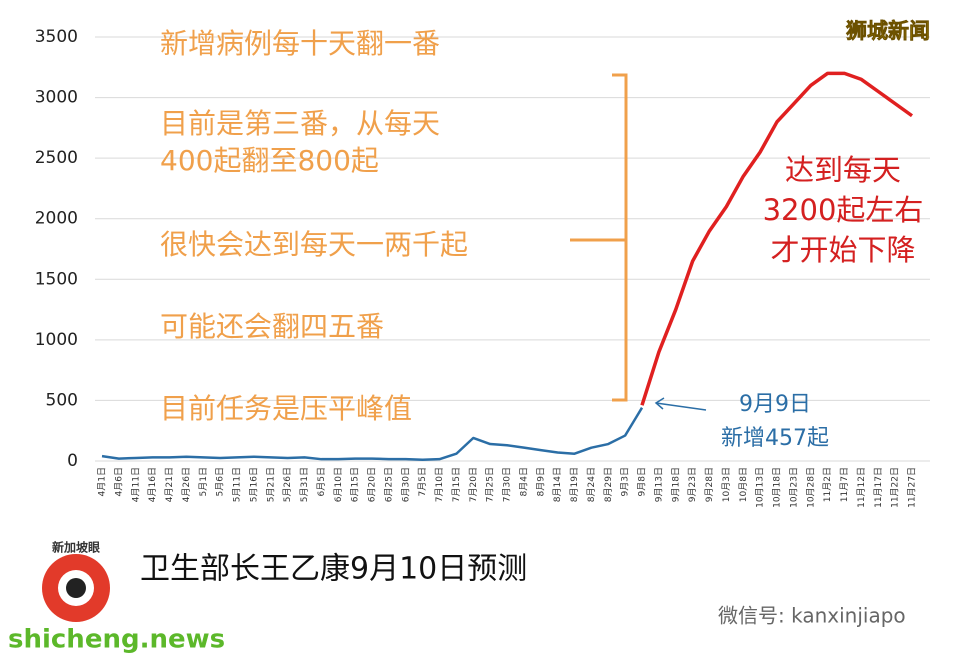 The height and width of the screenshot is (660, 956). What do you see at coordinates (439, 484) in the screenshot?
I see `x-tick-label: 7月10日` at bounding box center [439, 484].